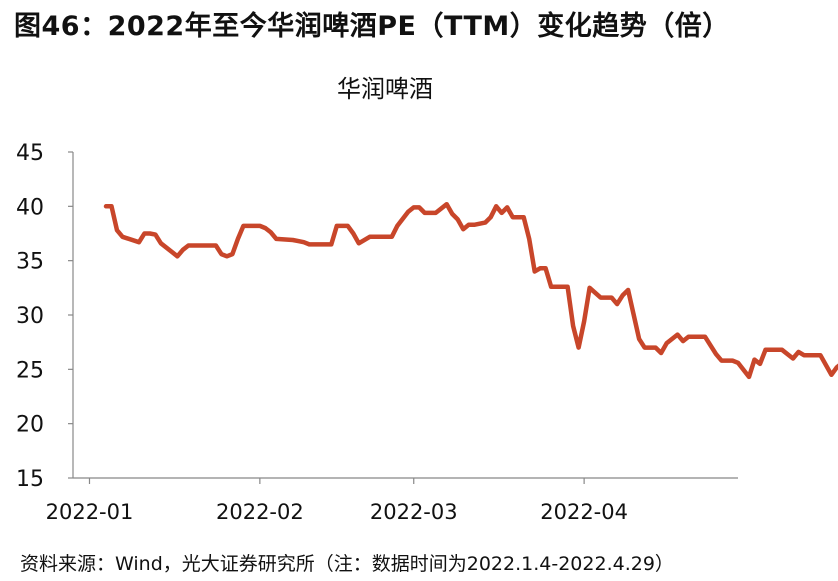  What do you see at coordinates (30, 316) in the screenshot?
I see `y-tick-label: 30` at bounding box center [30, 316].